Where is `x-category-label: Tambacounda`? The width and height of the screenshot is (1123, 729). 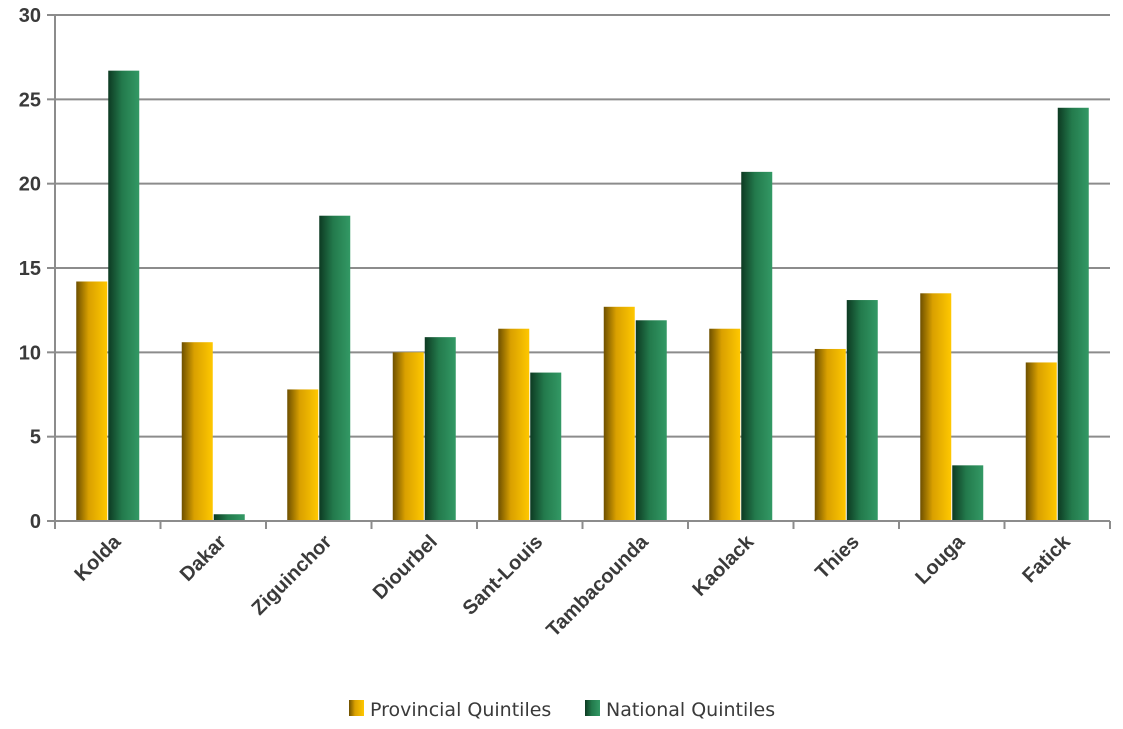
x-category-label: Tambacounda is located at coordinates (597, 585).